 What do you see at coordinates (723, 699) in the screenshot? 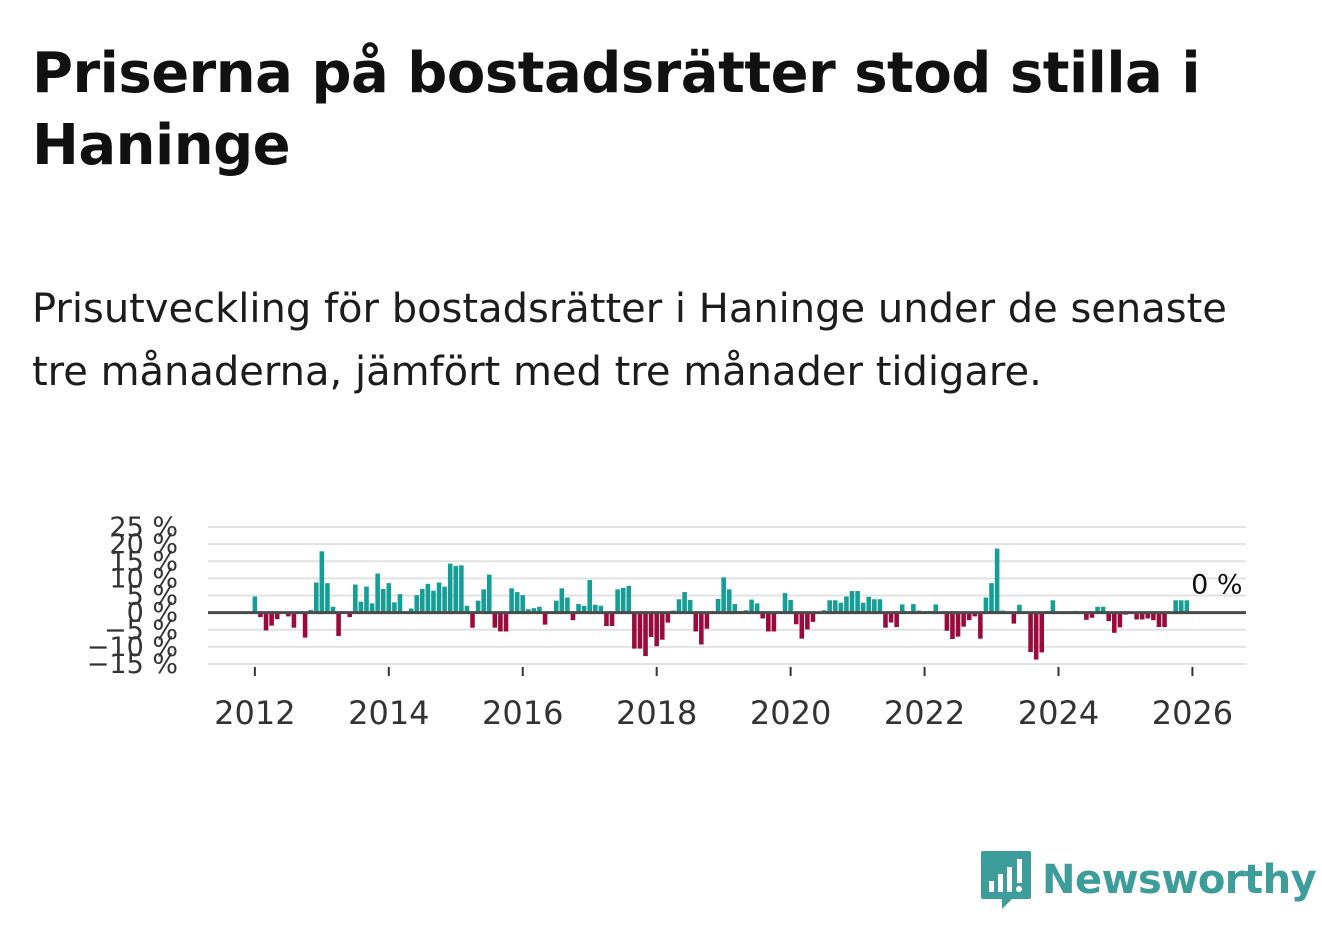
I see `x-axis: 2012 2014 2016 2018 2020 2022 2024 2026` at bounding box center [723, 699].